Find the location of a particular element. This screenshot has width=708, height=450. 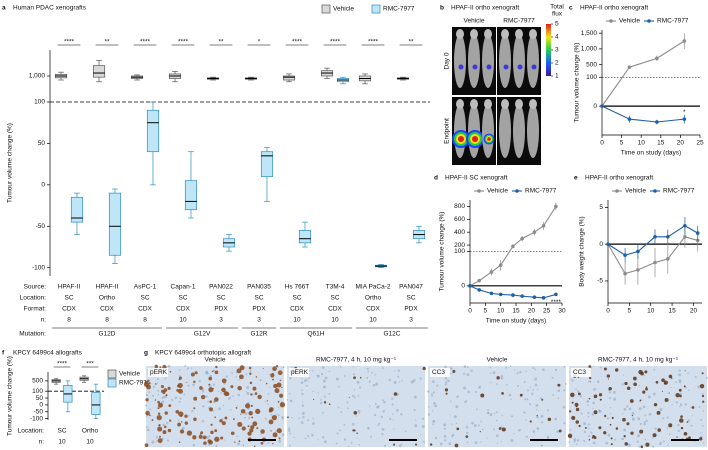

x-tick-label: 0 is located at coordinates (470, 311).